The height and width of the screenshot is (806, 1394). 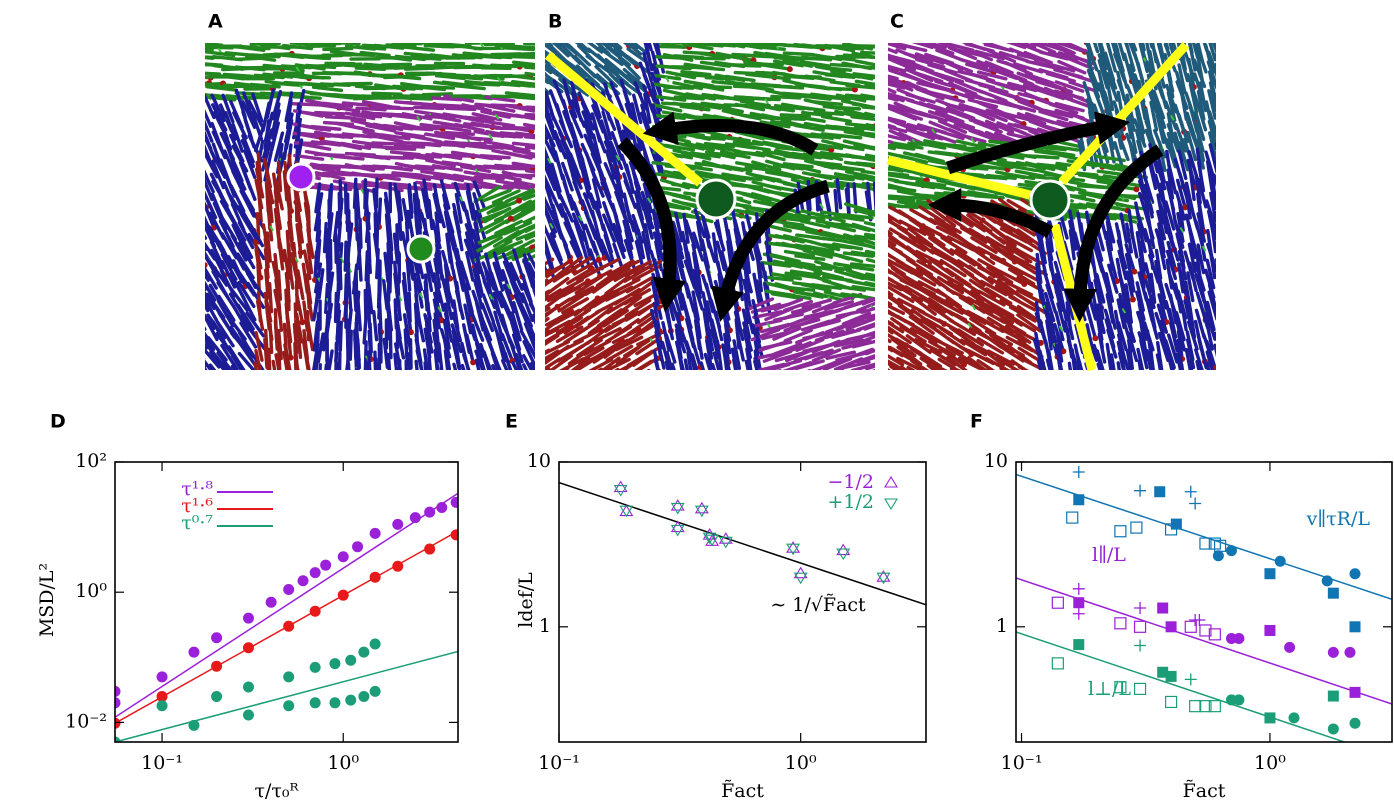 I want to click on fit-line, so click(x=1204, y=536).